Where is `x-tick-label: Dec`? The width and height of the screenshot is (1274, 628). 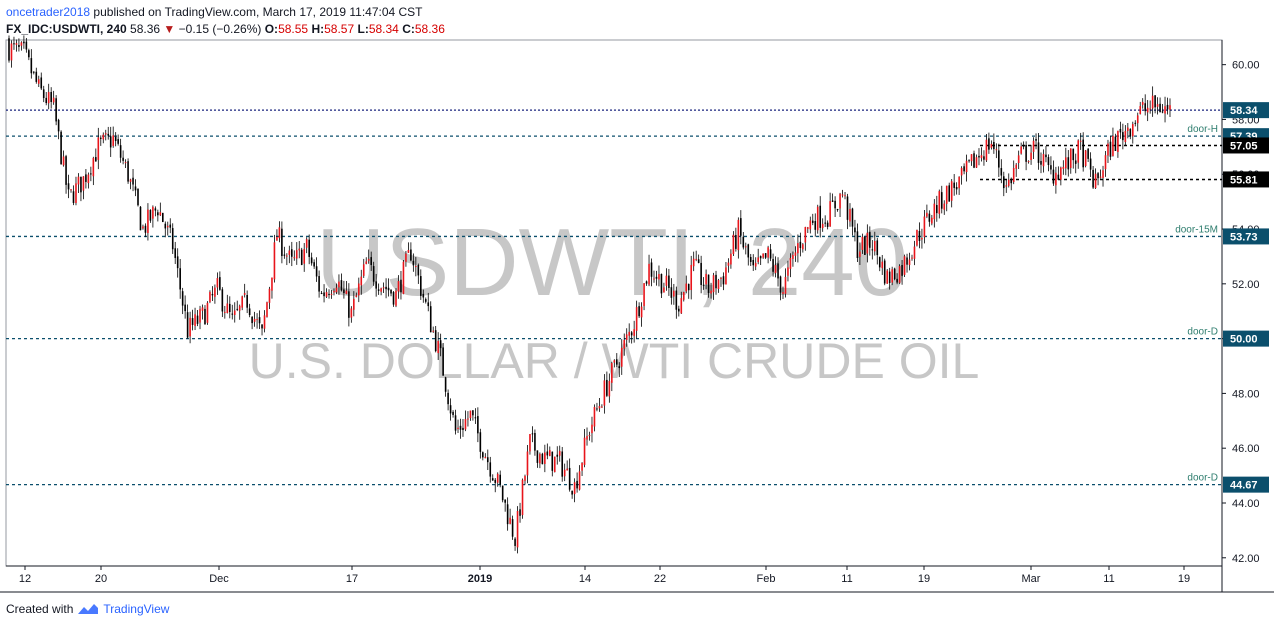 x-tick-label: Dec is located at coordinates (219, 579).